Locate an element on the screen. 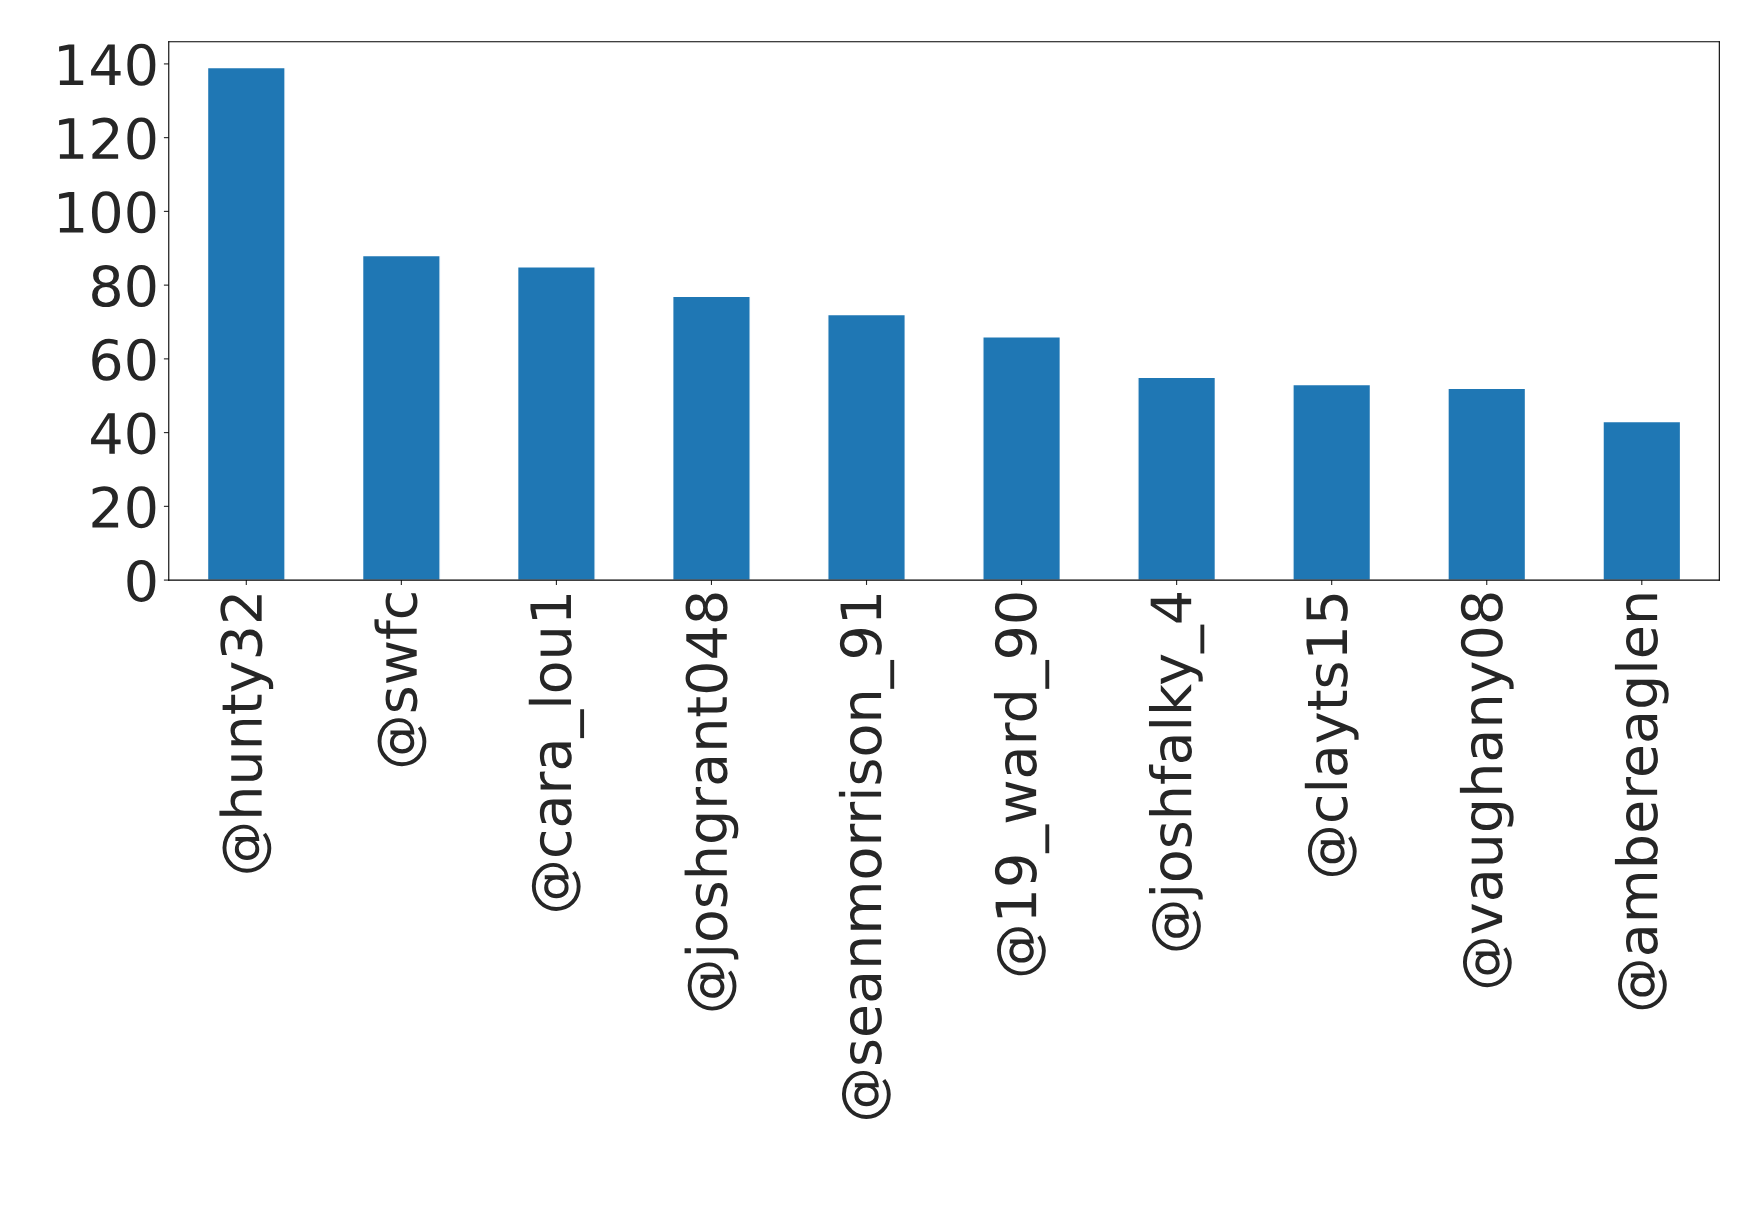 This screenshot has height=1229, width=1758. y-tick-label: 60 is located at coordinates (124, 359).